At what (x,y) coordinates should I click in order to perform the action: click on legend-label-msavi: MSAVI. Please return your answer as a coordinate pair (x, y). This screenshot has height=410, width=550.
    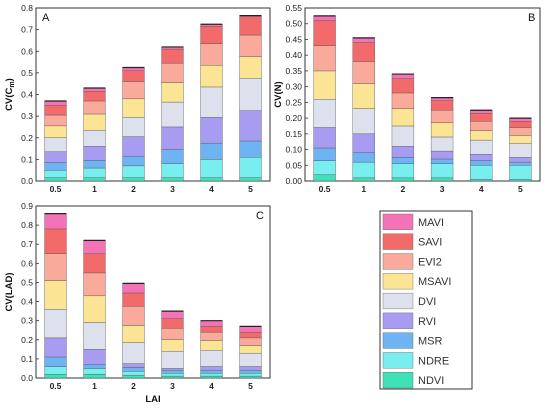
    Looking at the image, I should click on (434, 282).